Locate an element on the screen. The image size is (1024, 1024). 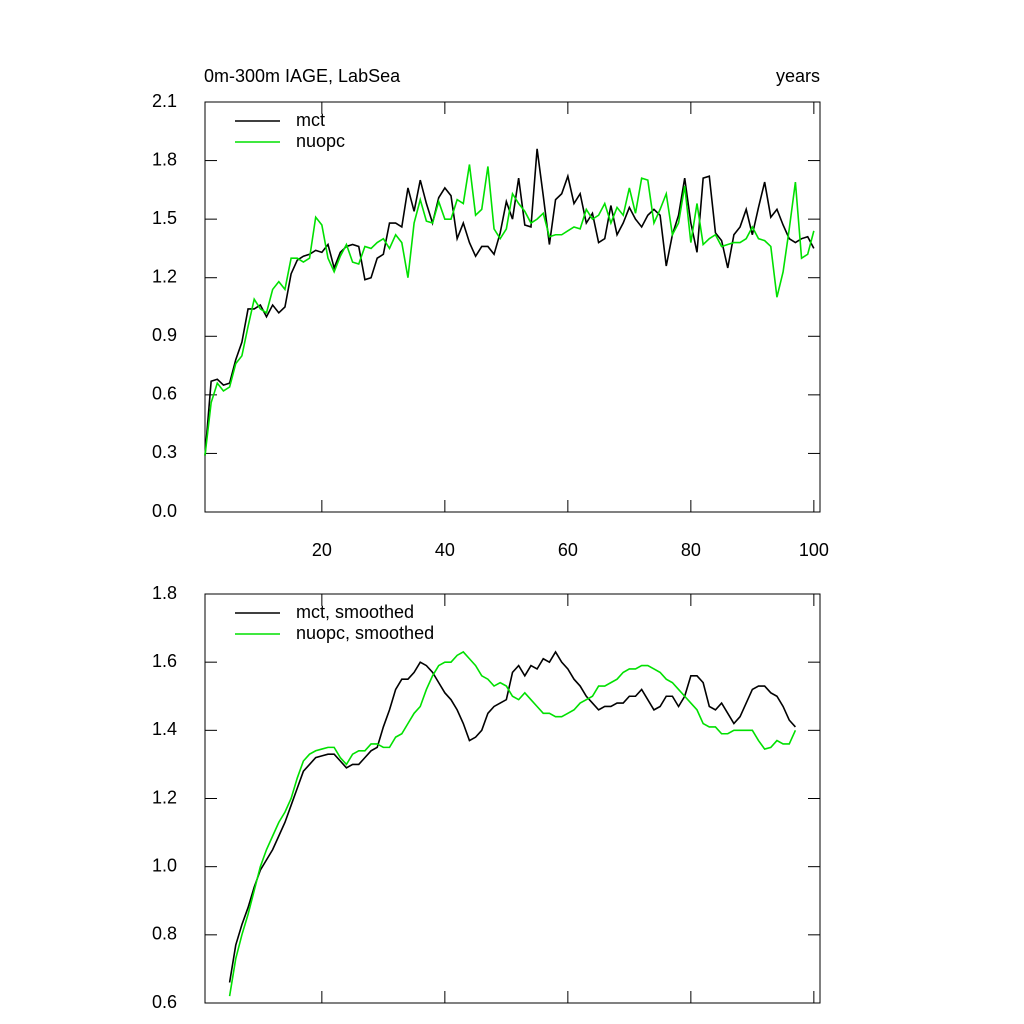
chart-title: 0m-300m IAGE, LabSea is located at coordinates (302, 76).